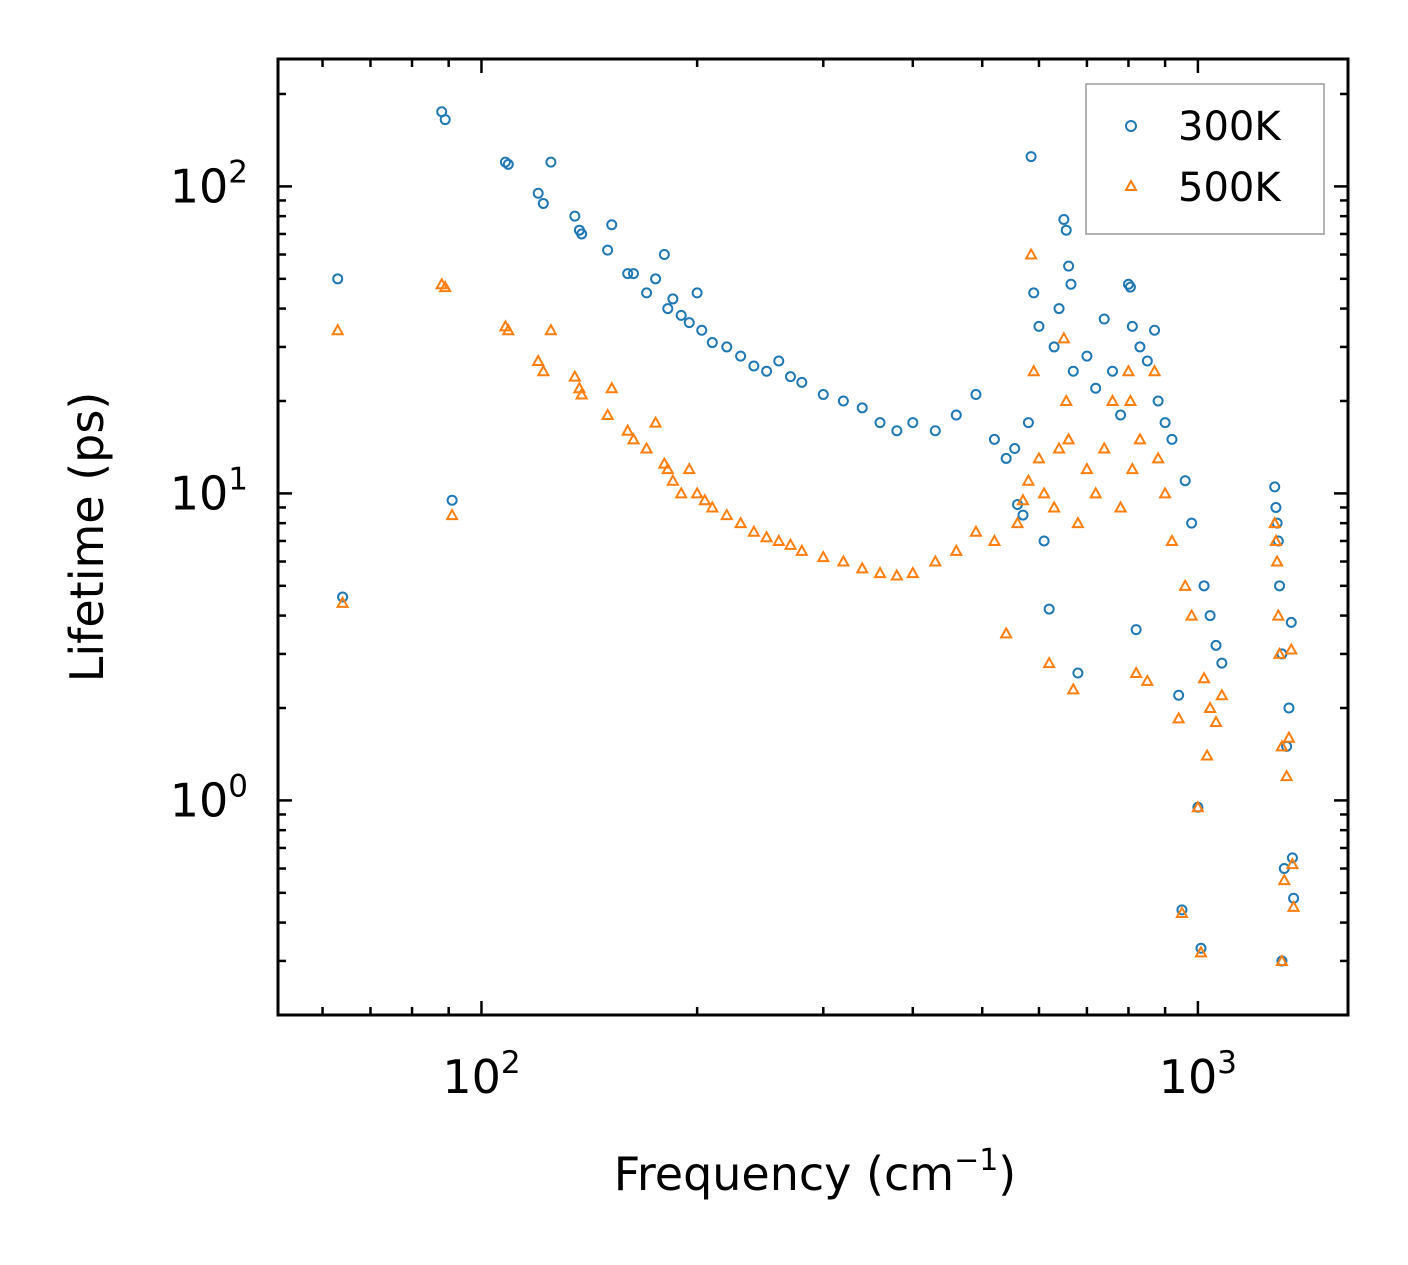 The image size is (1408, 1265). Describe the element at coordinates (1131, 126) in the screenshot. I see `legend-marker-300k` at that location.